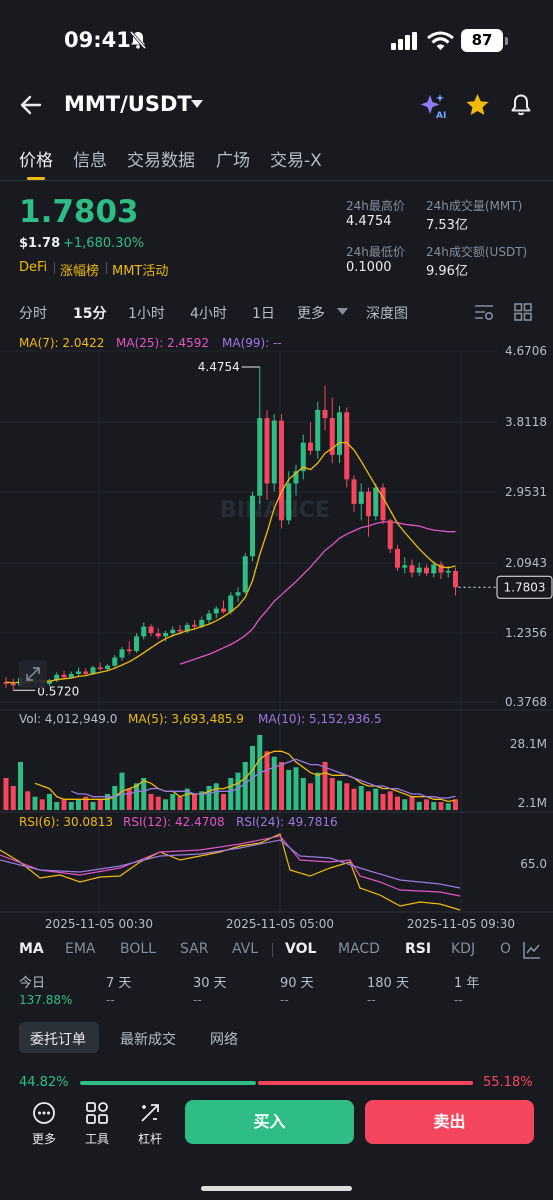  What do you see at coordinates (521, 105) in the screenshot?
I see `bell-icon` at bounding box center [521, 105].